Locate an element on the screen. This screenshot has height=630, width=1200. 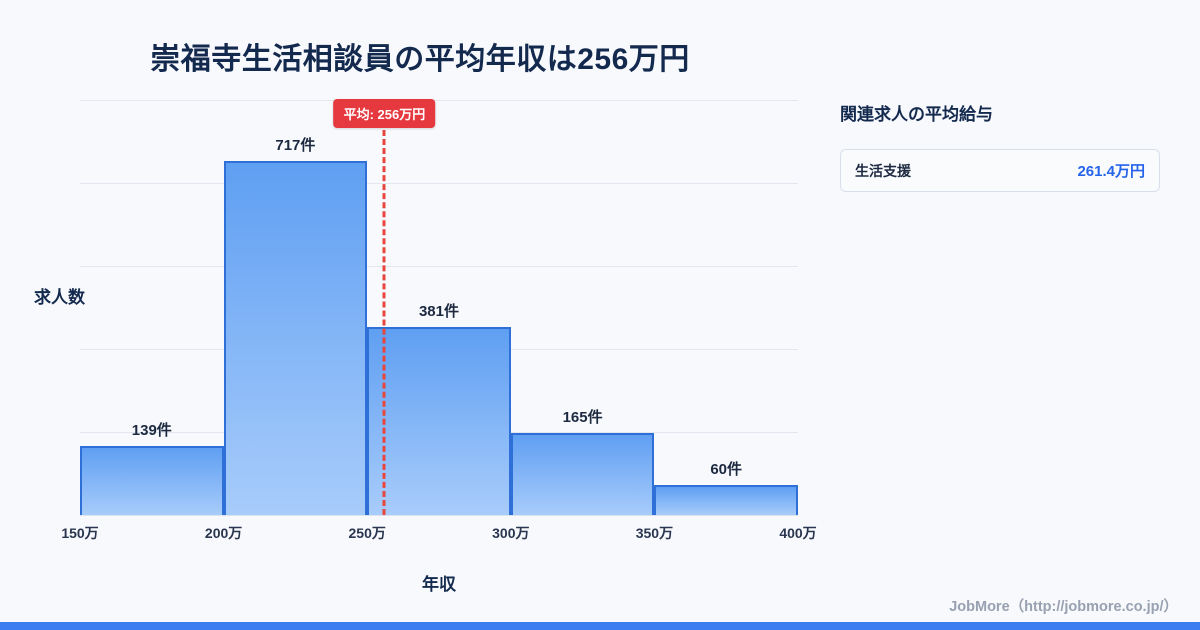
bar-value-label: 381件 is located at coordinates (438, 311).